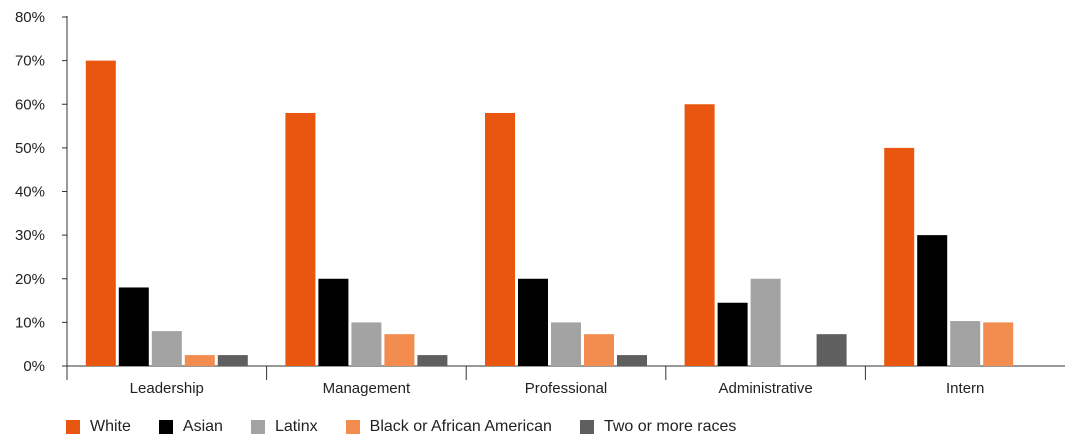  Describe the element at coordinates (133, 326) in the screenshot. I see `bar-asian-leadership` at that location.